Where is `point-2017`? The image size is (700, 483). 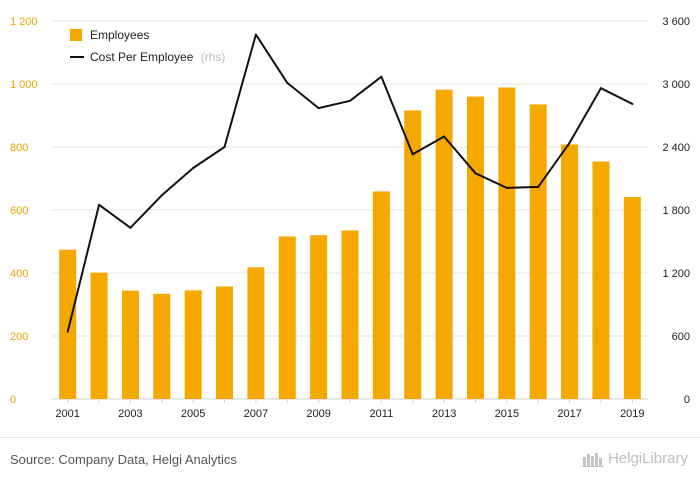
point-2017 is located at coordinates (569, 142).